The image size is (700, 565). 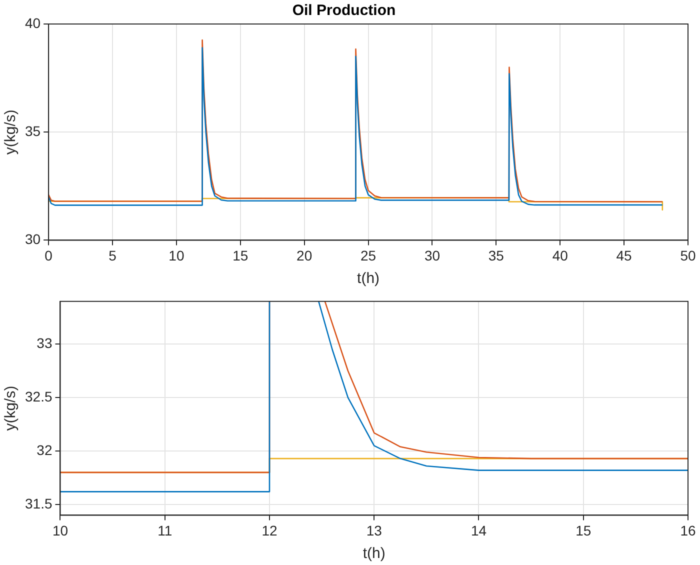 I want to click on y-tick-label: 30, so click(x=32, y=239).